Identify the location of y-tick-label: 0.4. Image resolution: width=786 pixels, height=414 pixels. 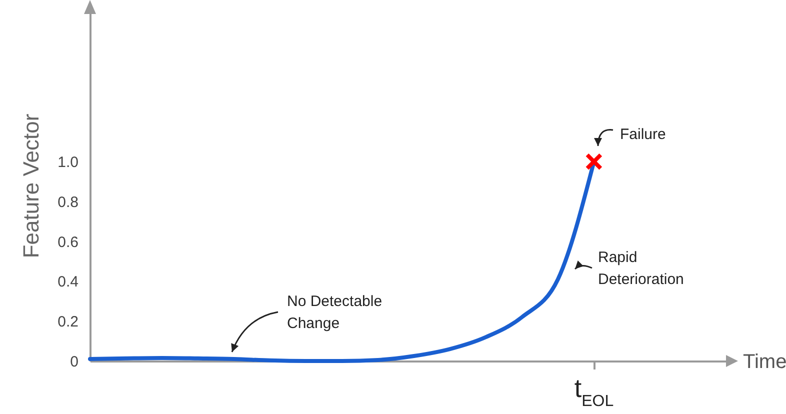
(68, 282).